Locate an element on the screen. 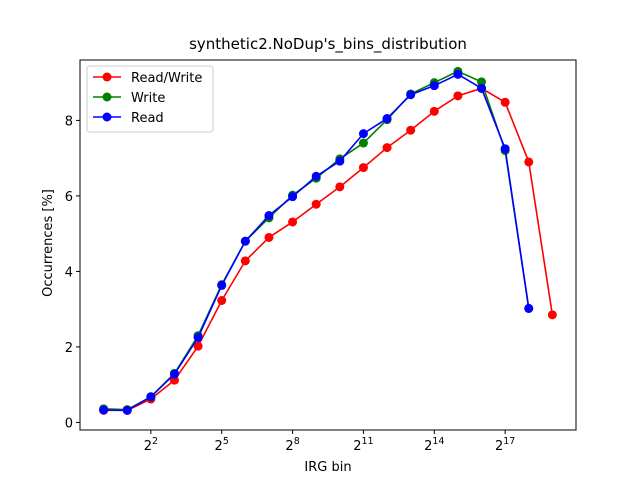  legend-box is located at coordinates (150, 99).